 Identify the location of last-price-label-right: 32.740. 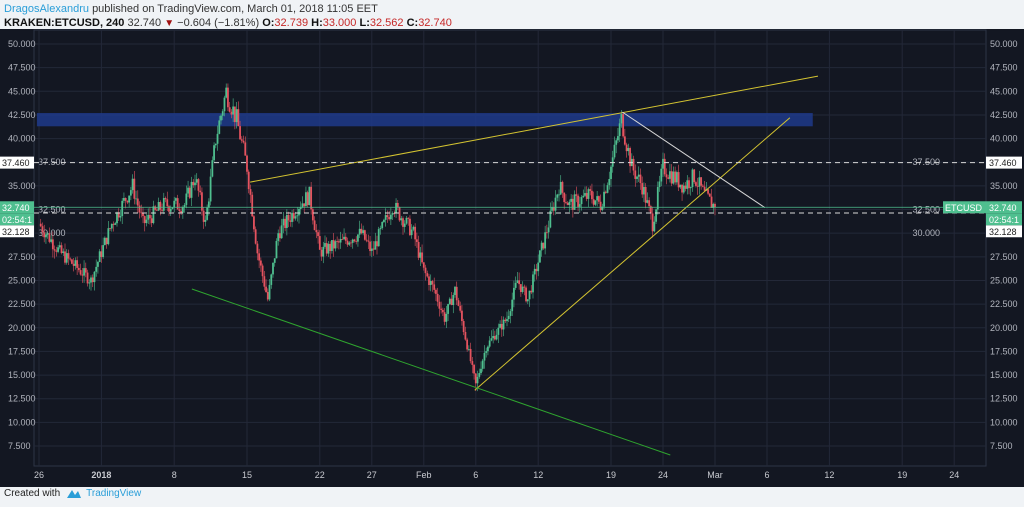
(1003, 208).